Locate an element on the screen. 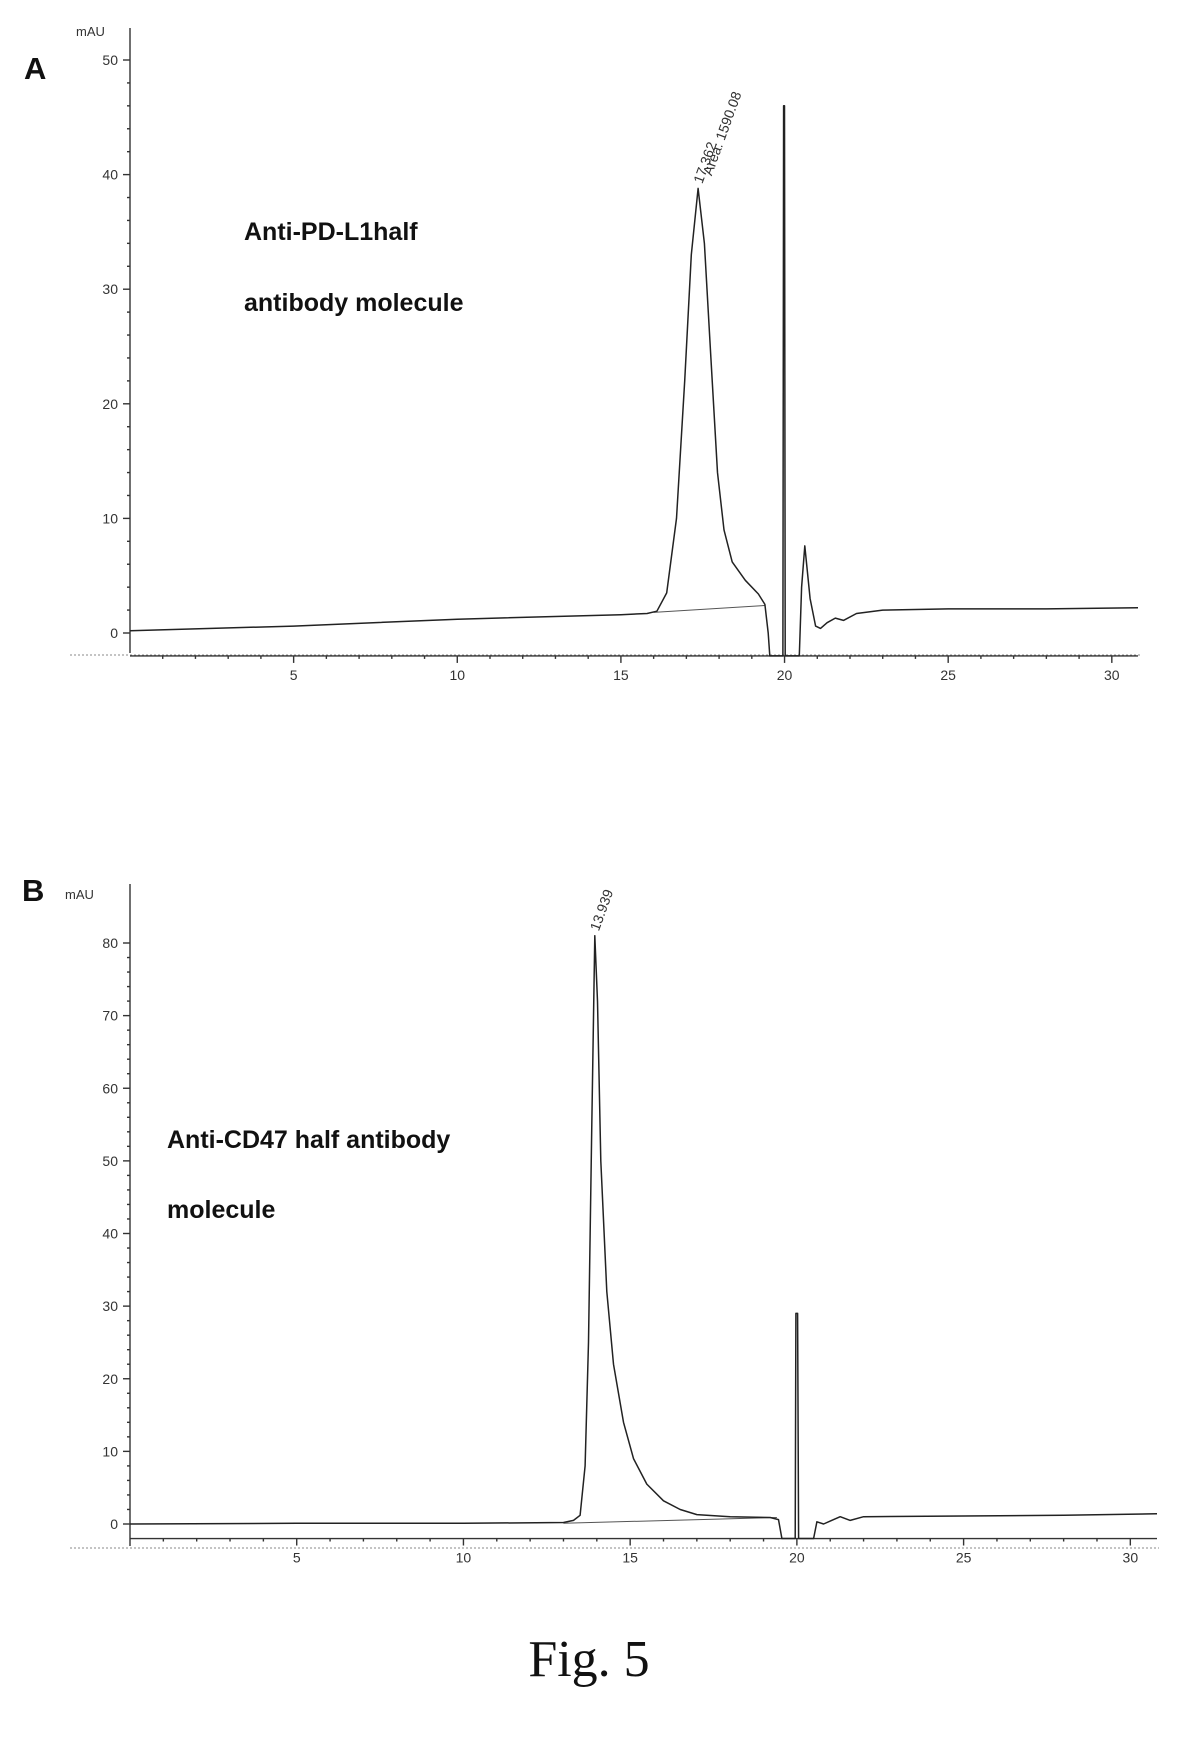 This screenshot has width=1179, height=1741. panel-a-letter: A is located at coordinates (35, 68).